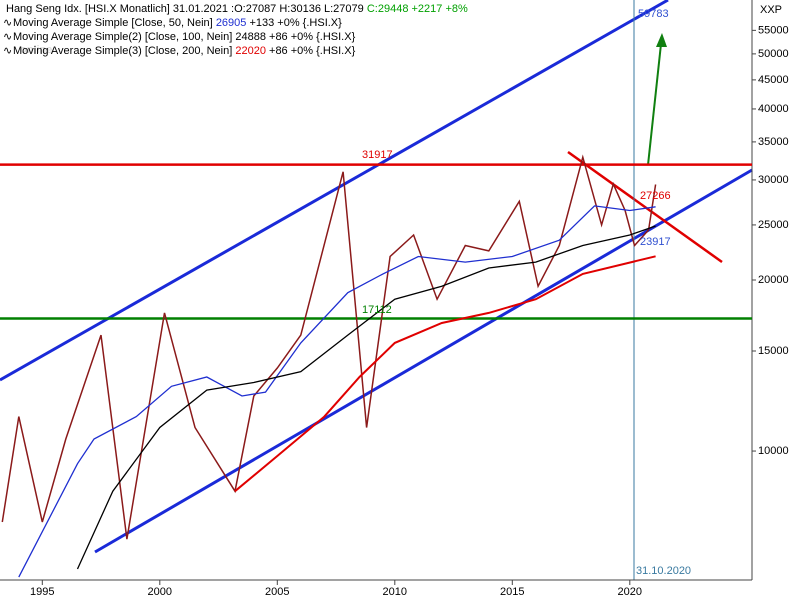  Describe the element at coordinates (250, 51) in the screenshot. I see `legend-value: 22020` at that location.